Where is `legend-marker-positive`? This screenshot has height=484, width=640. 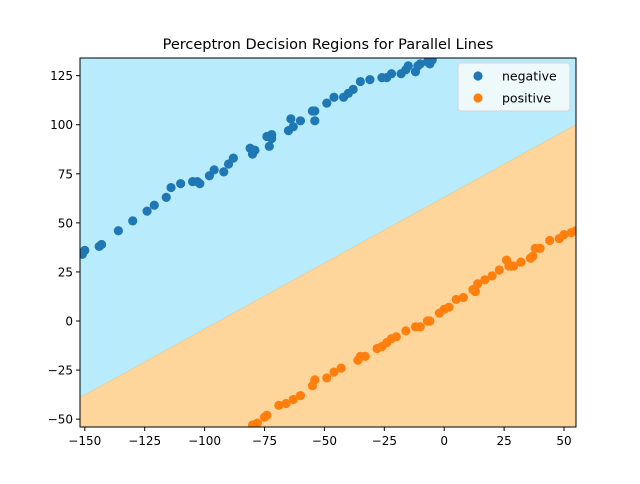
legend-marker-positive is located at coordinates (478, 98).